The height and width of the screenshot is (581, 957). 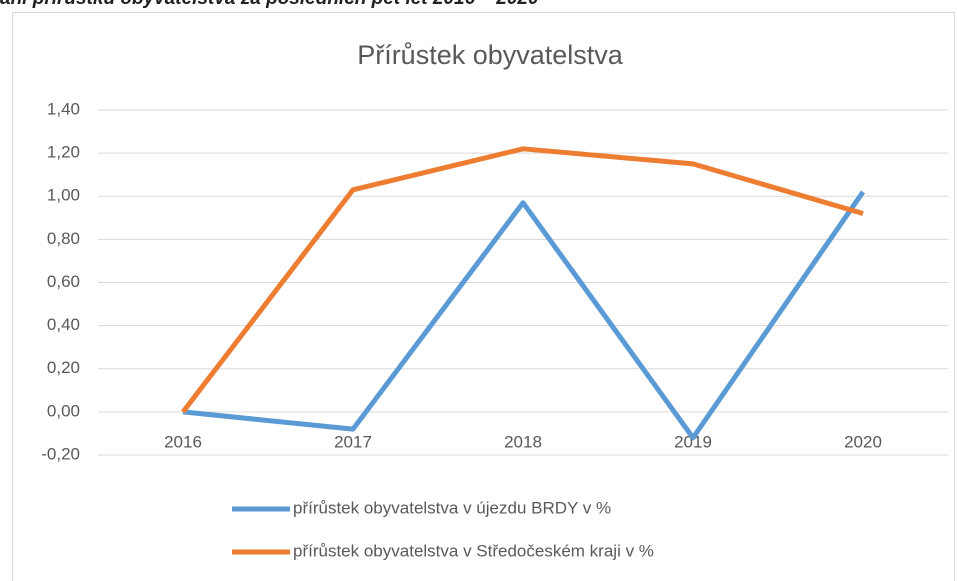 What do you see at coordinates (523, 441) in the screenshot?
I see `x-tick-label: 2018` at bounding box center [523, 441].